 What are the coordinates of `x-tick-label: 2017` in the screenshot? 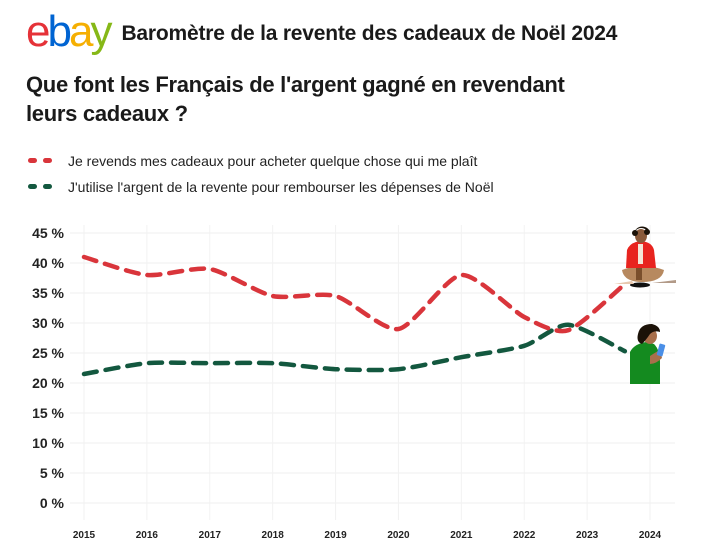 It's located at (210, 535).